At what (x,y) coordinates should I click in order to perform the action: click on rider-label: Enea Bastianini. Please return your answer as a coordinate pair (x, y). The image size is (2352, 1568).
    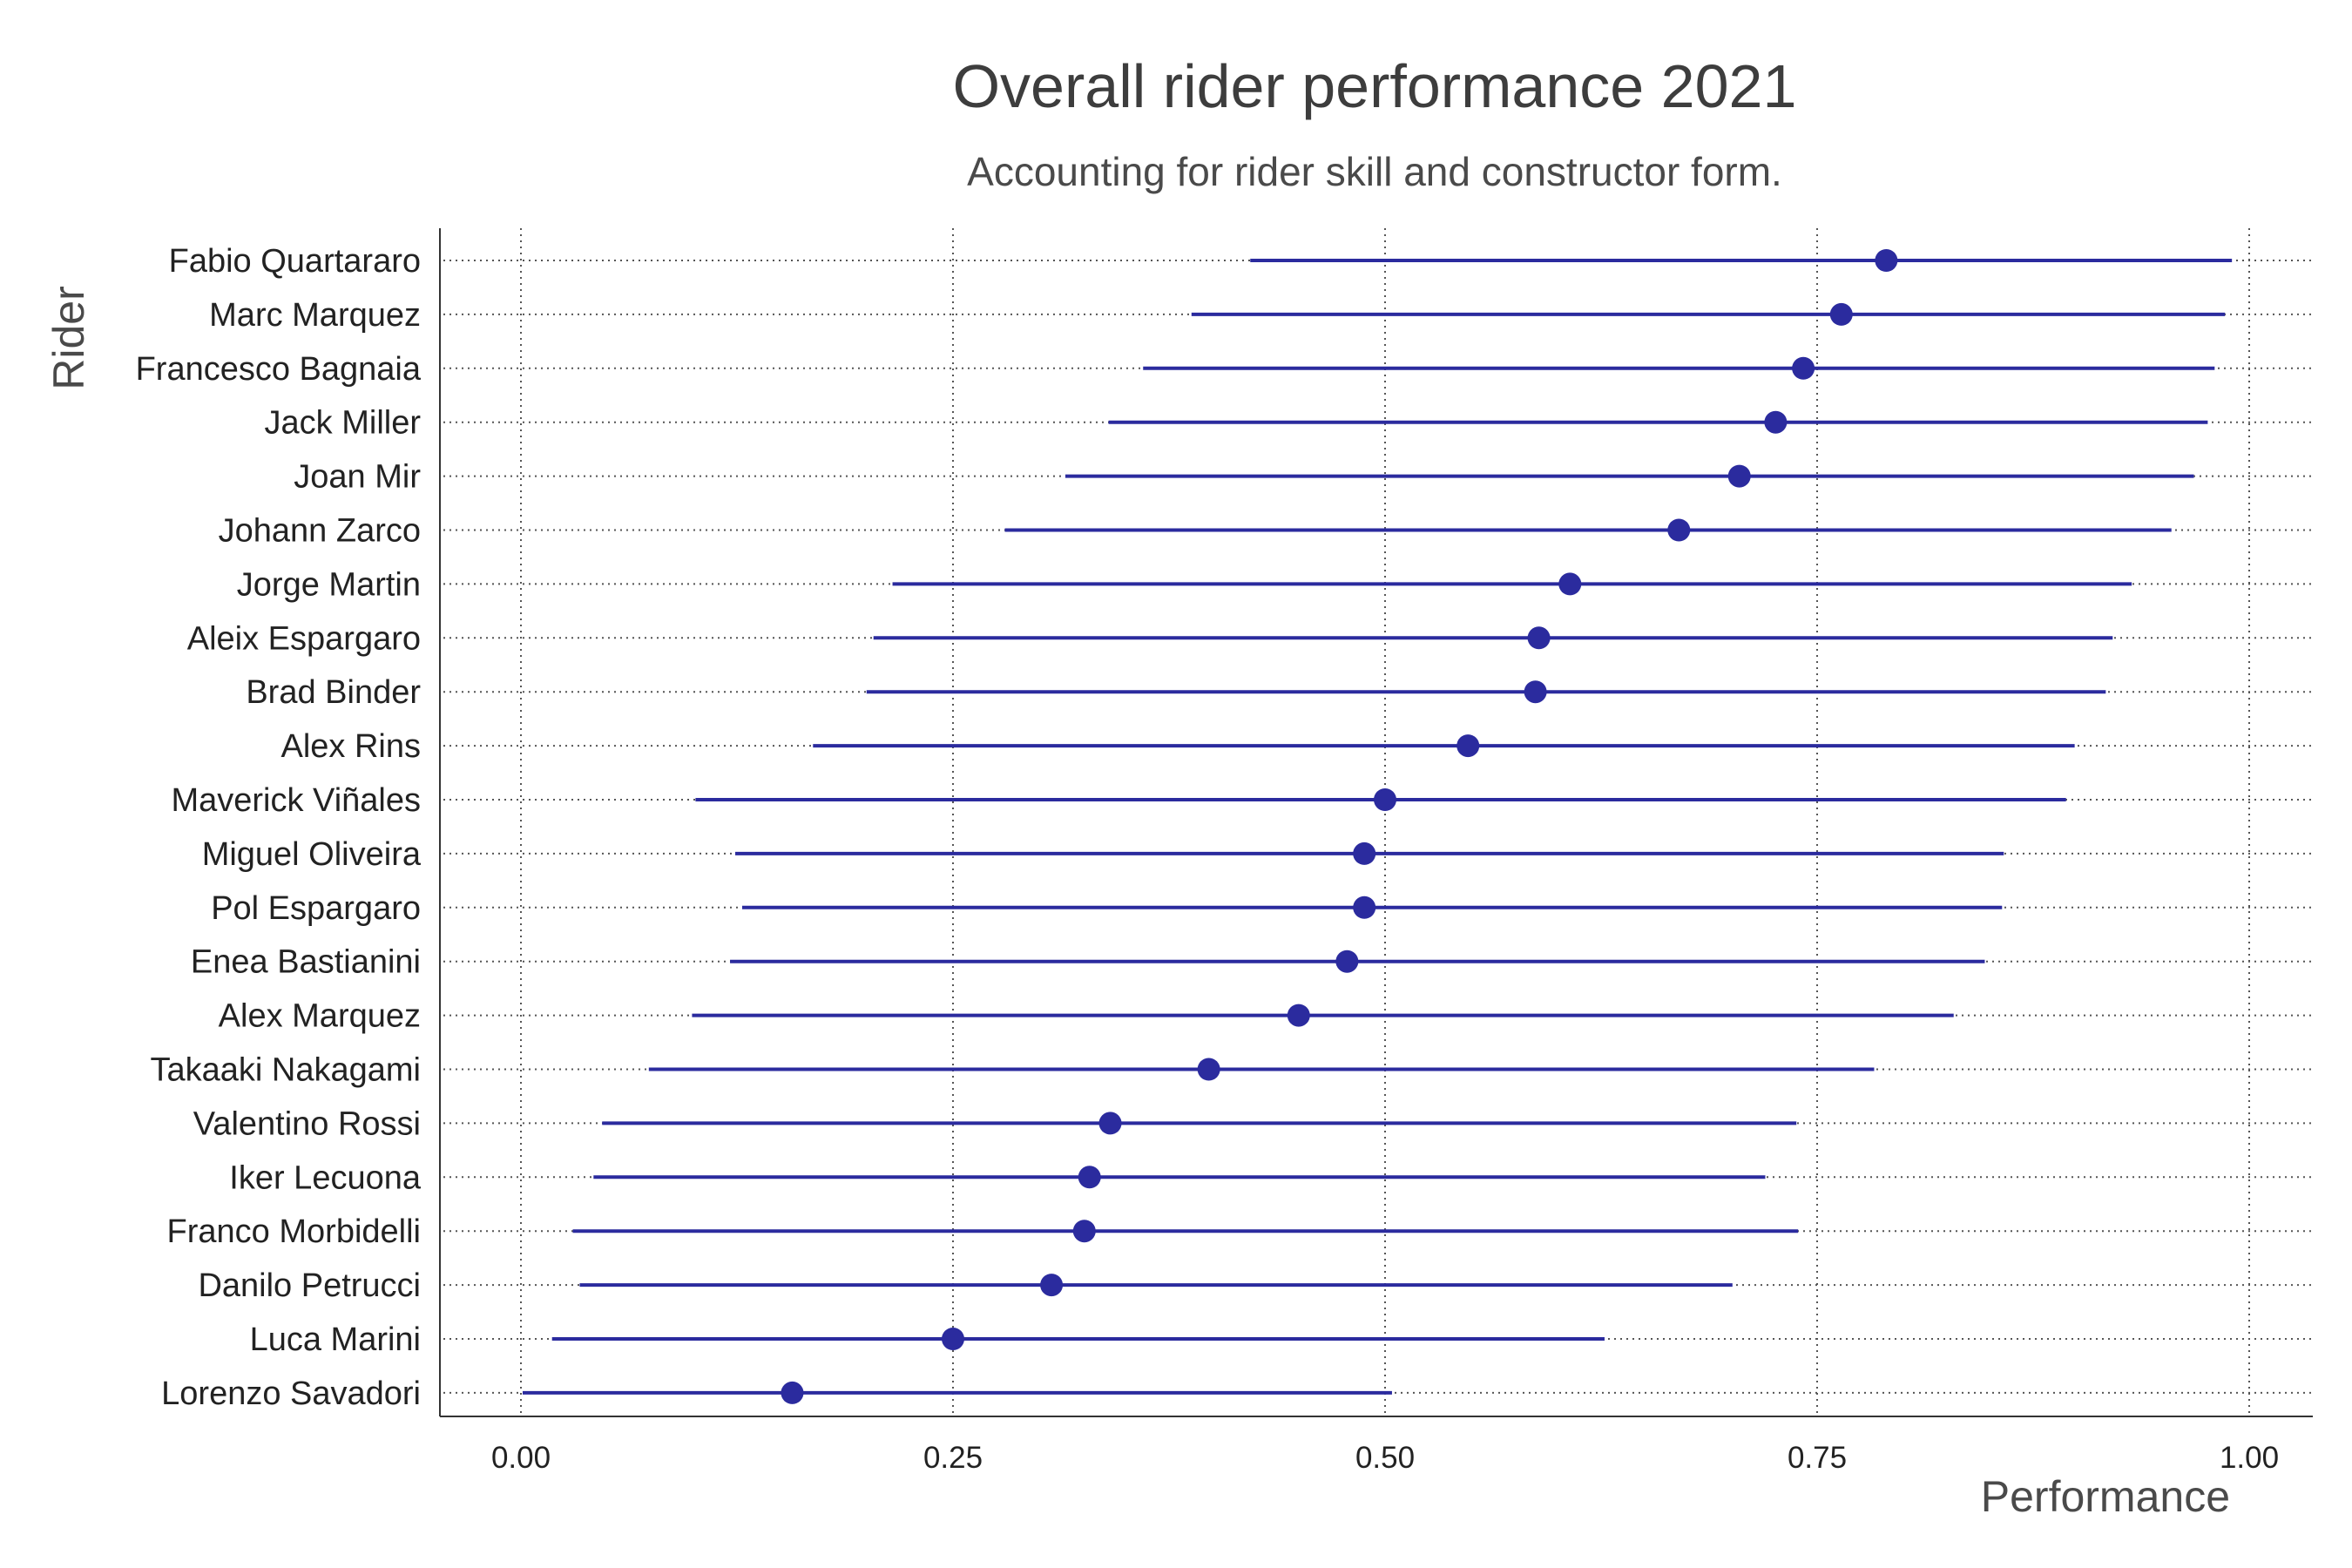
    Looking at the image, I should click on (306, 963).